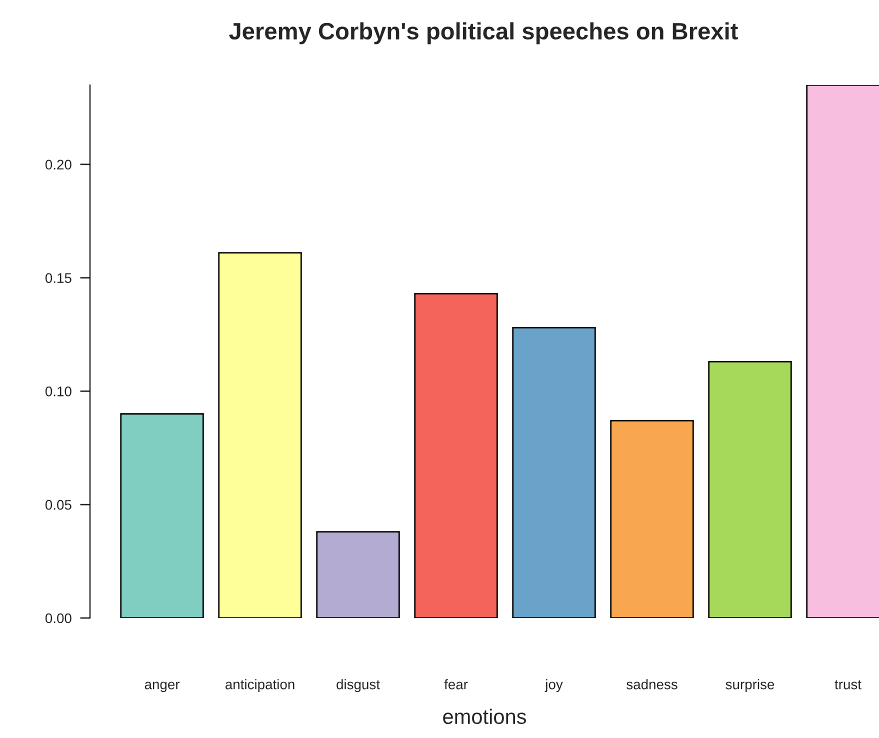  I want to click on x-tick-label: surprise, so click(750, 685).